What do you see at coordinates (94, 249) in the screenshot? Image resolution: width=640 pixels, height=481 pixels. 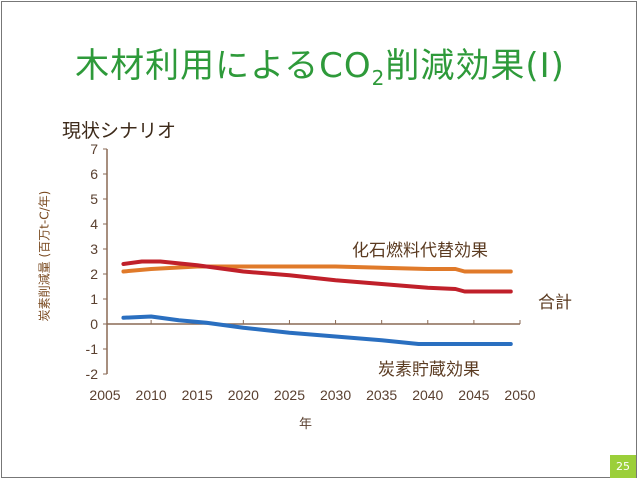 I see `y-tick-label: 3` at bounding box center [94, 249].